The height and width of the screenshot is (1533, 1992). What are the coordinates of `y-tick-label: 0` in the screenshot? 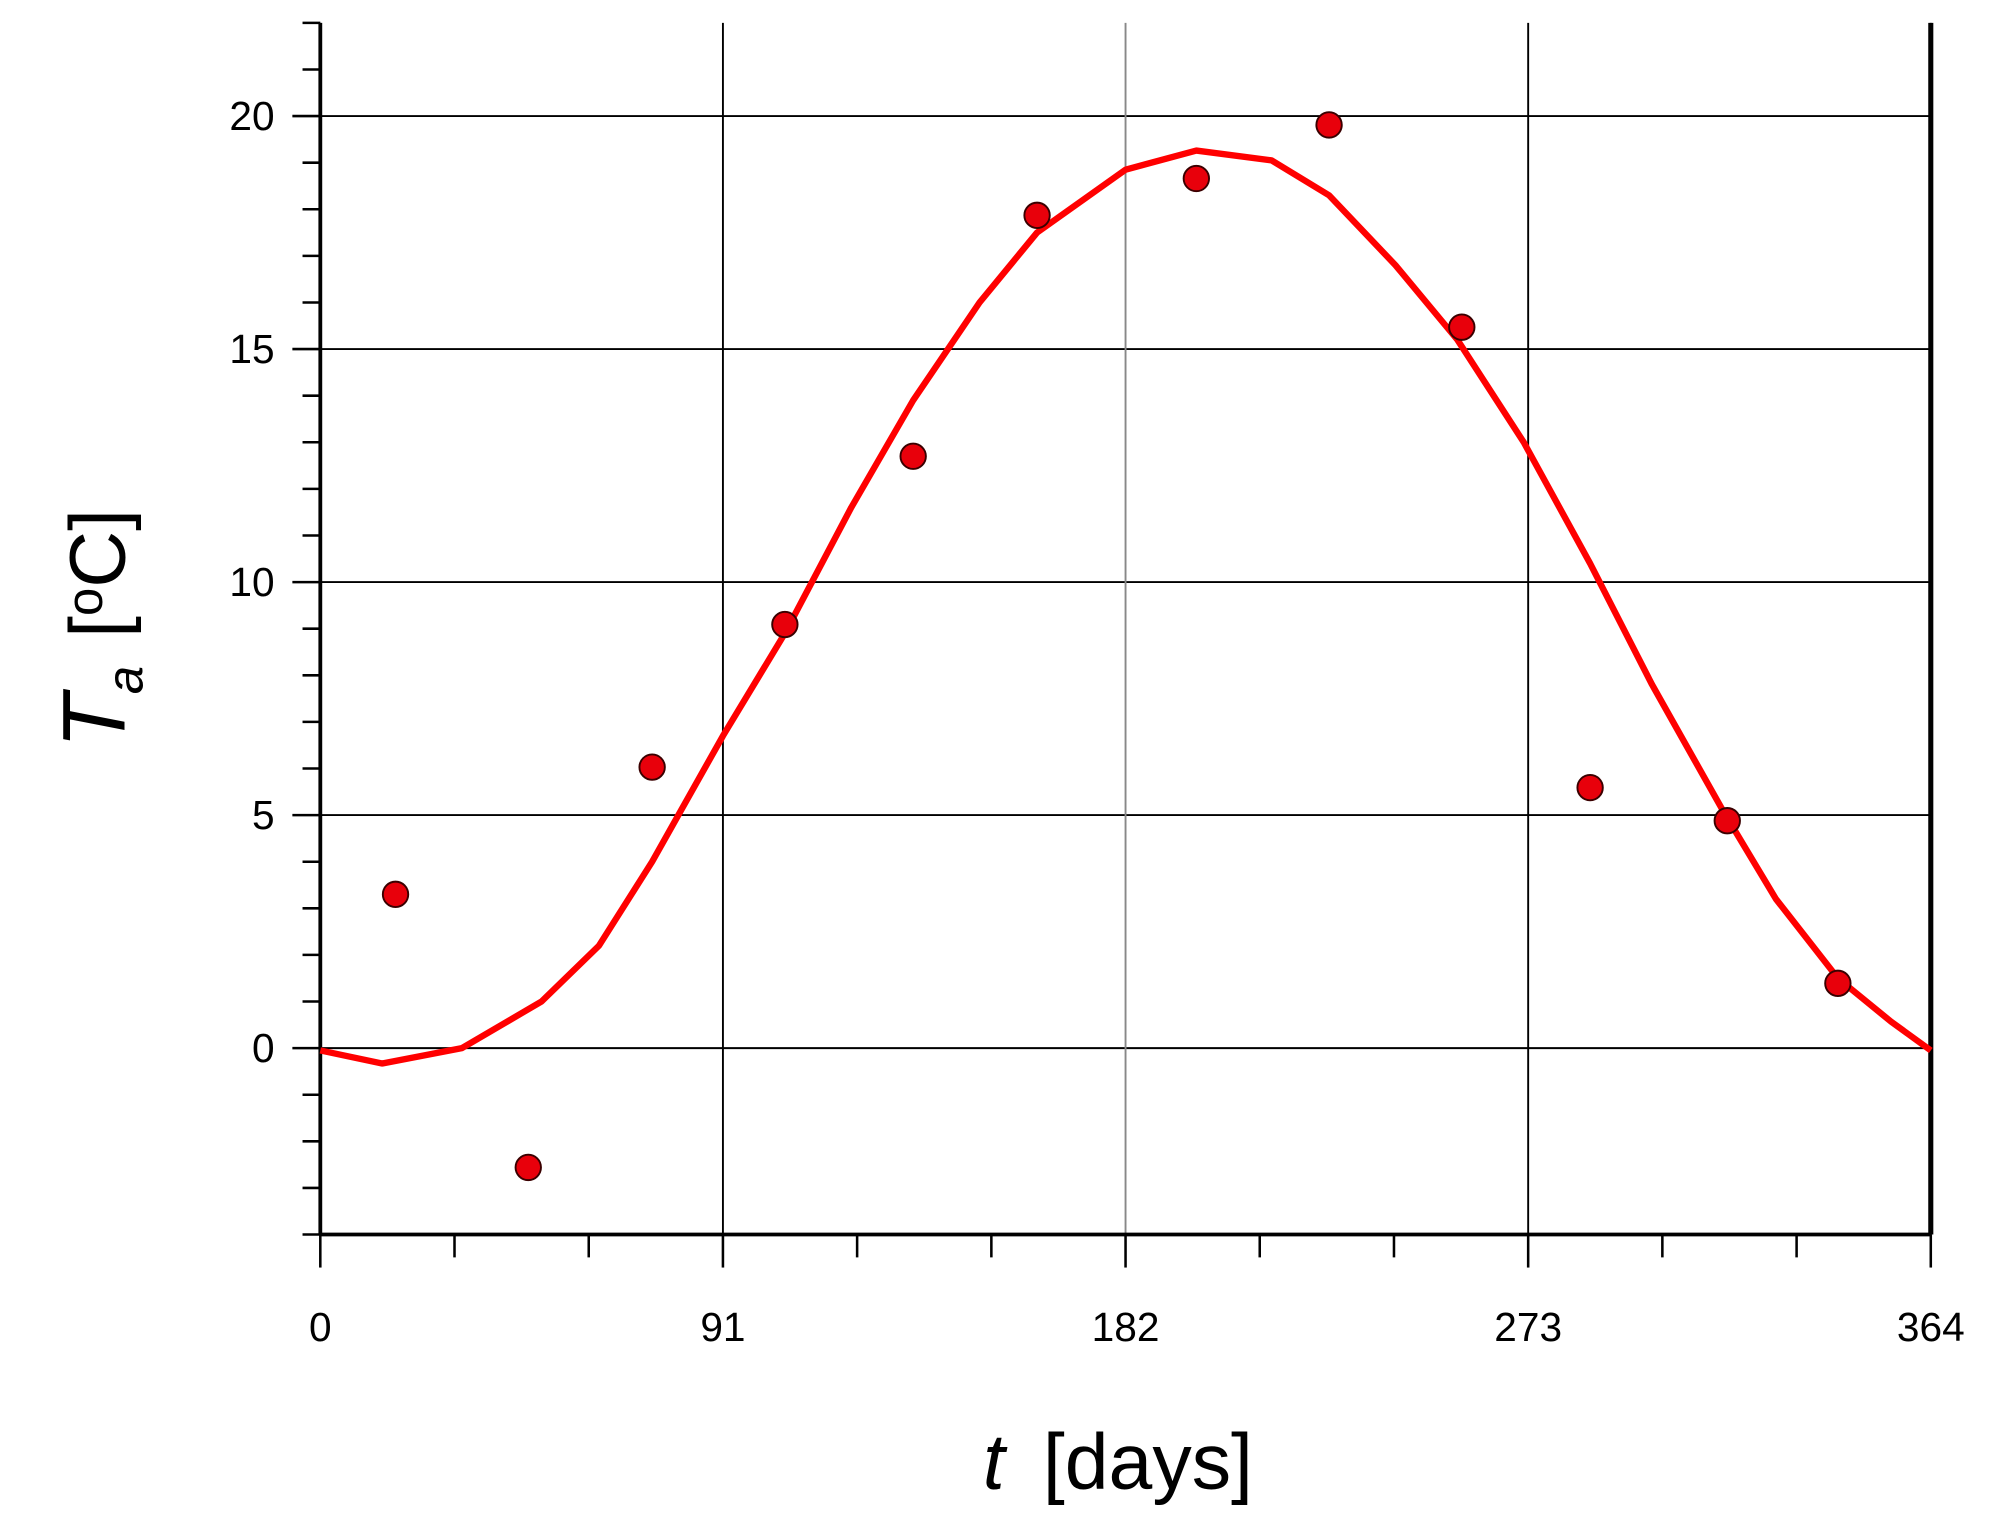 It's located at (263, 1048).